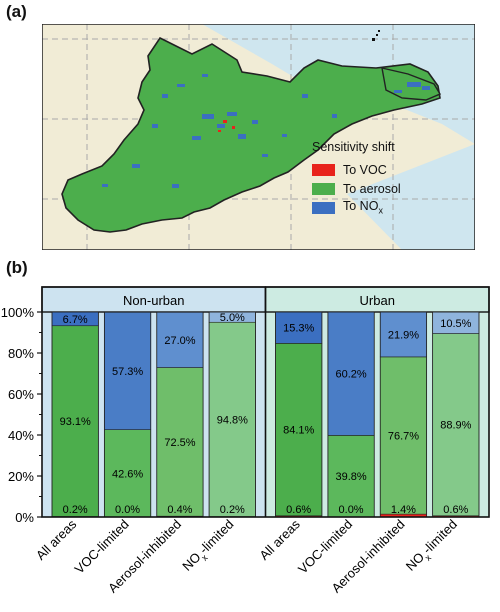 Image resolution: width=500 pixels, height=612 pixels. I want to click on bar-label-aerosol: 39.8%, so click(350, 477).